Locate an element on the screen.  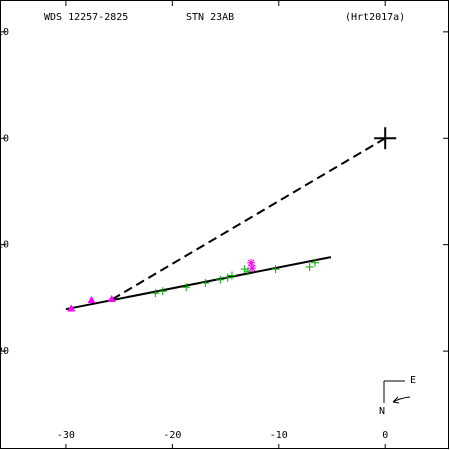
orbit-line is located at coordinates (198, 283).